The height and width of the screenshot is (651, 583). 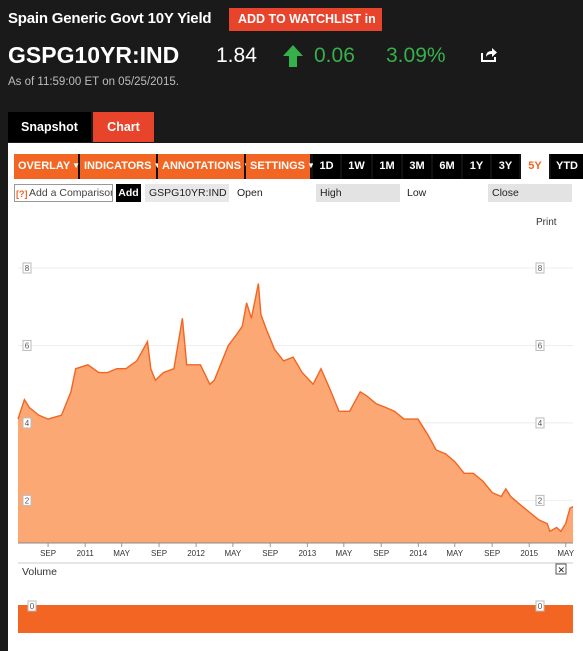 What do you see at coordinates (187, 193) in the screenshot?
I see `comparison-symbol: GSPG10YR:IND` at bounding box center [187, 193].